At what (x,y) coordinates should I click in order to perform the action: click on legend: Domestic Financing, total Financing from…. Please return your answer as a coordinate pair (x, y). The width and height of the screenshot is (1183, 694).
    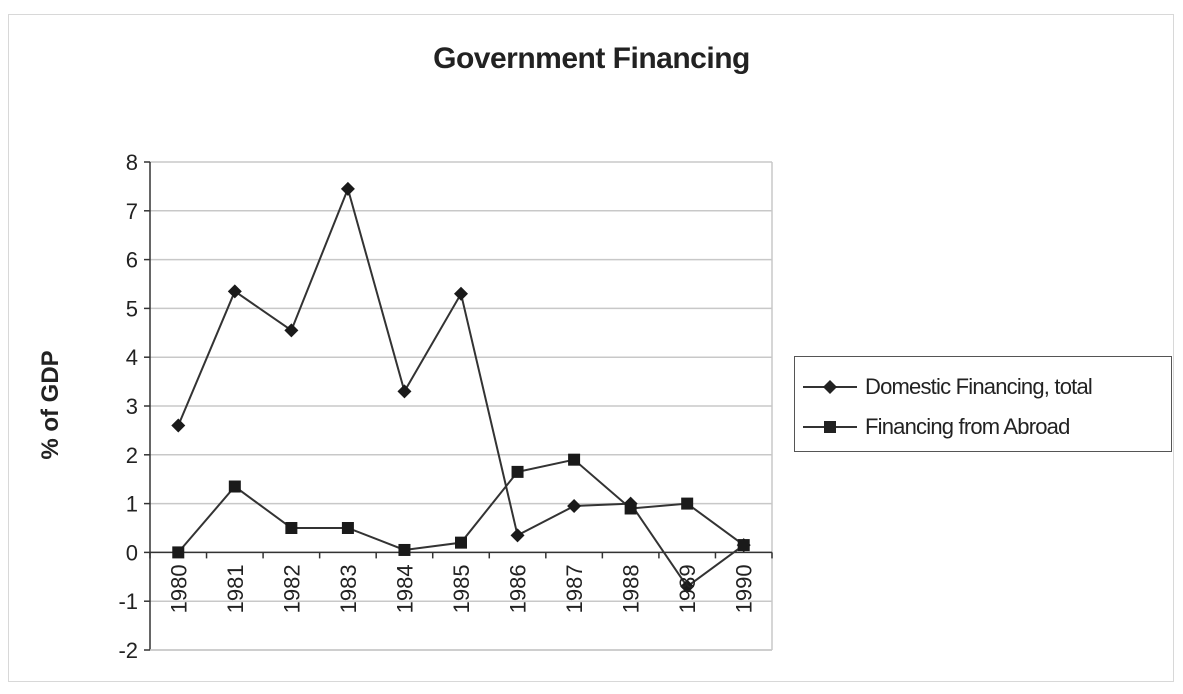
    Looking at the image, I should click on (983, 404).